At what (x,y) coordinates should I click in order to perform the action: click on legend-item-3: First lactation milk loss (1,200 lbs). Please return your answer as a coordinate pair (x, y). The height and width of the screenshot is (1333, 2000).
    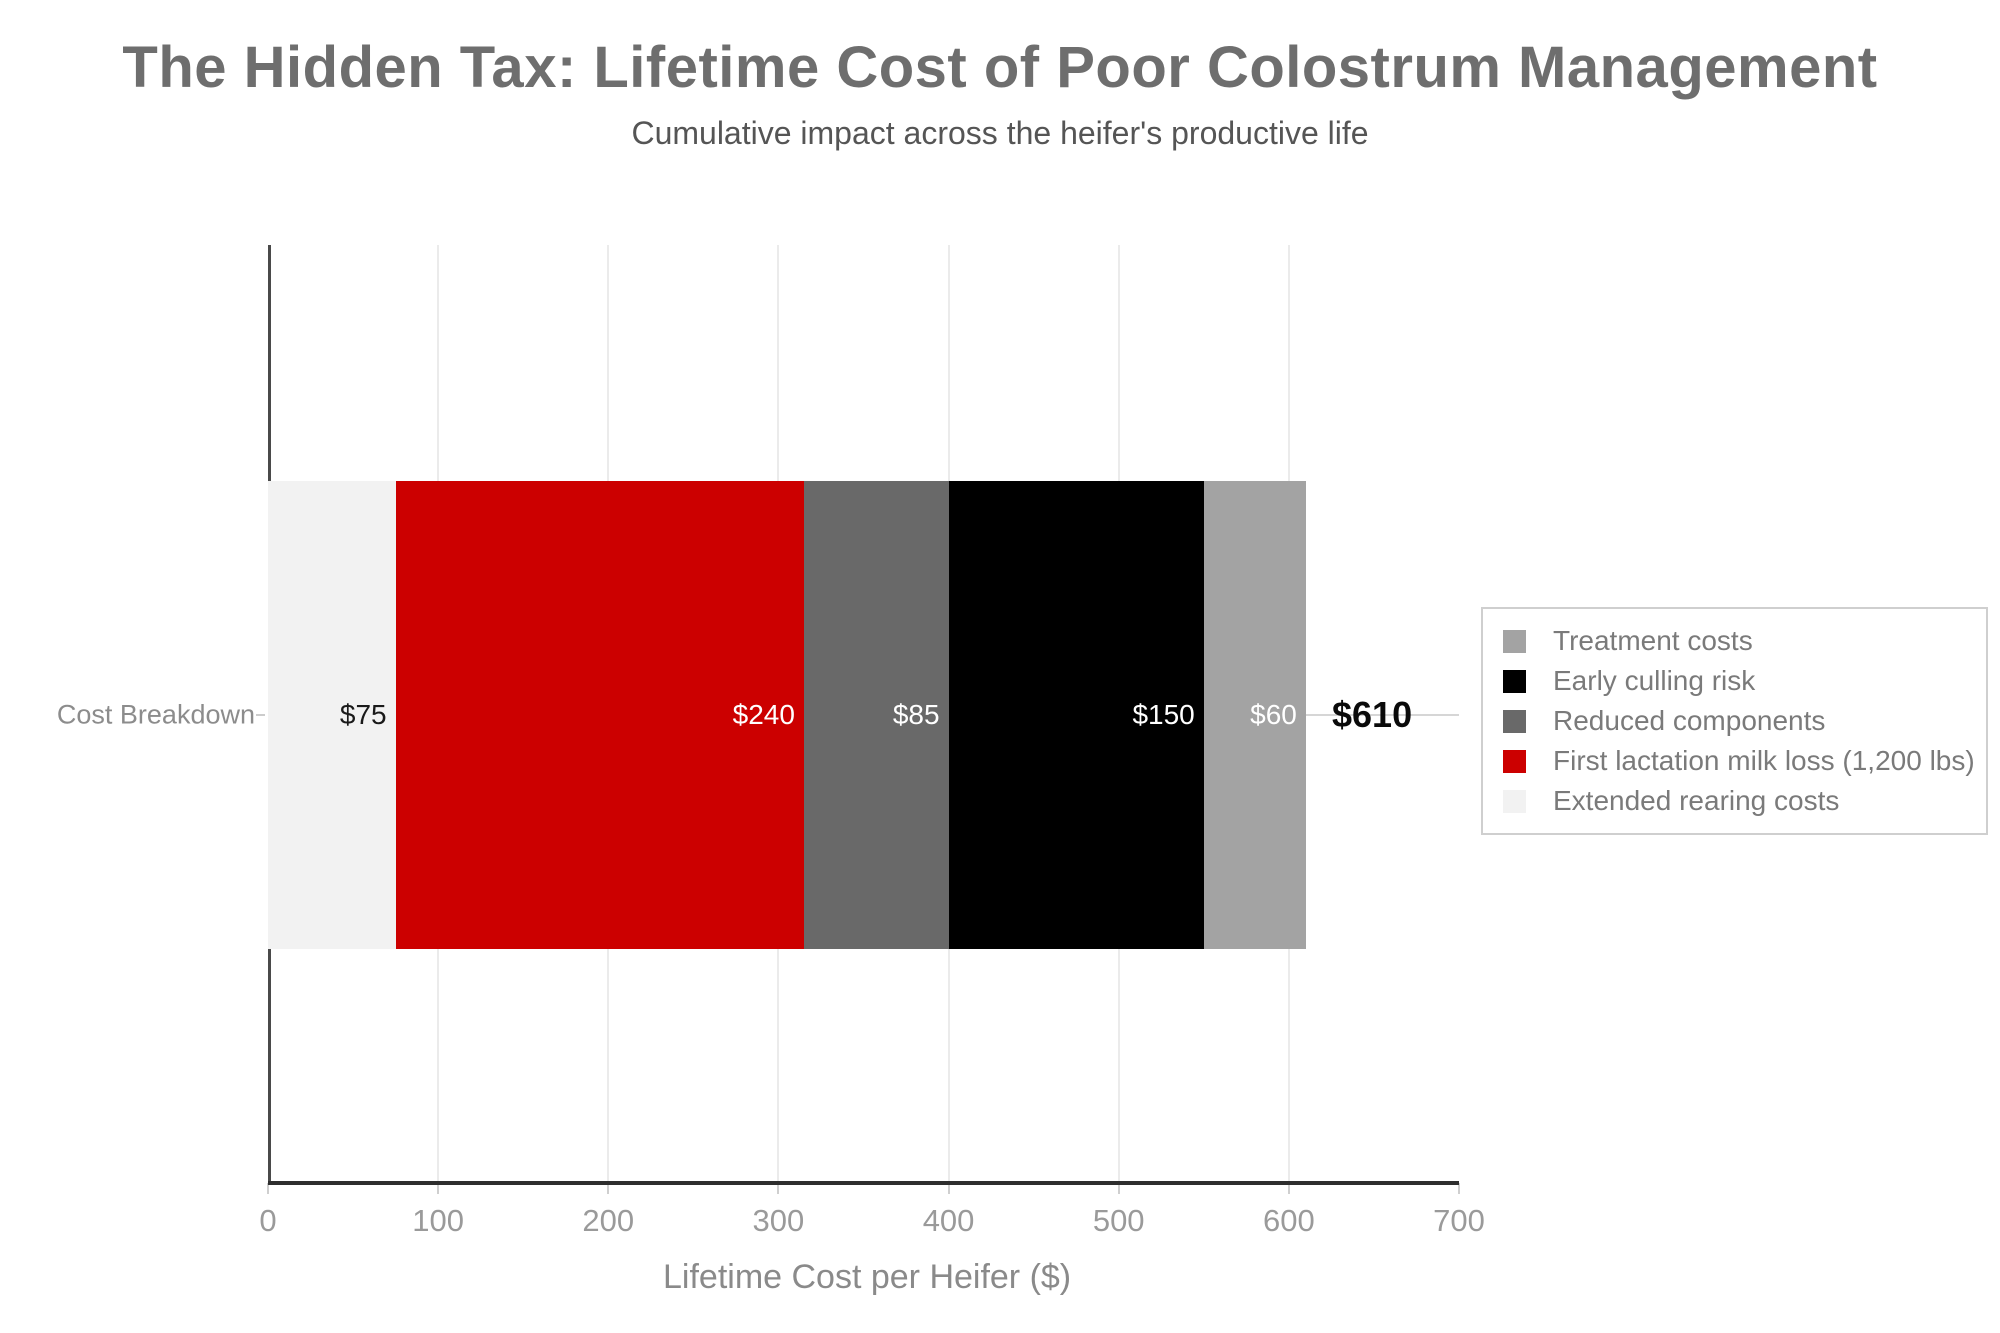
    Looking at the image, I should click on (1744, 761).